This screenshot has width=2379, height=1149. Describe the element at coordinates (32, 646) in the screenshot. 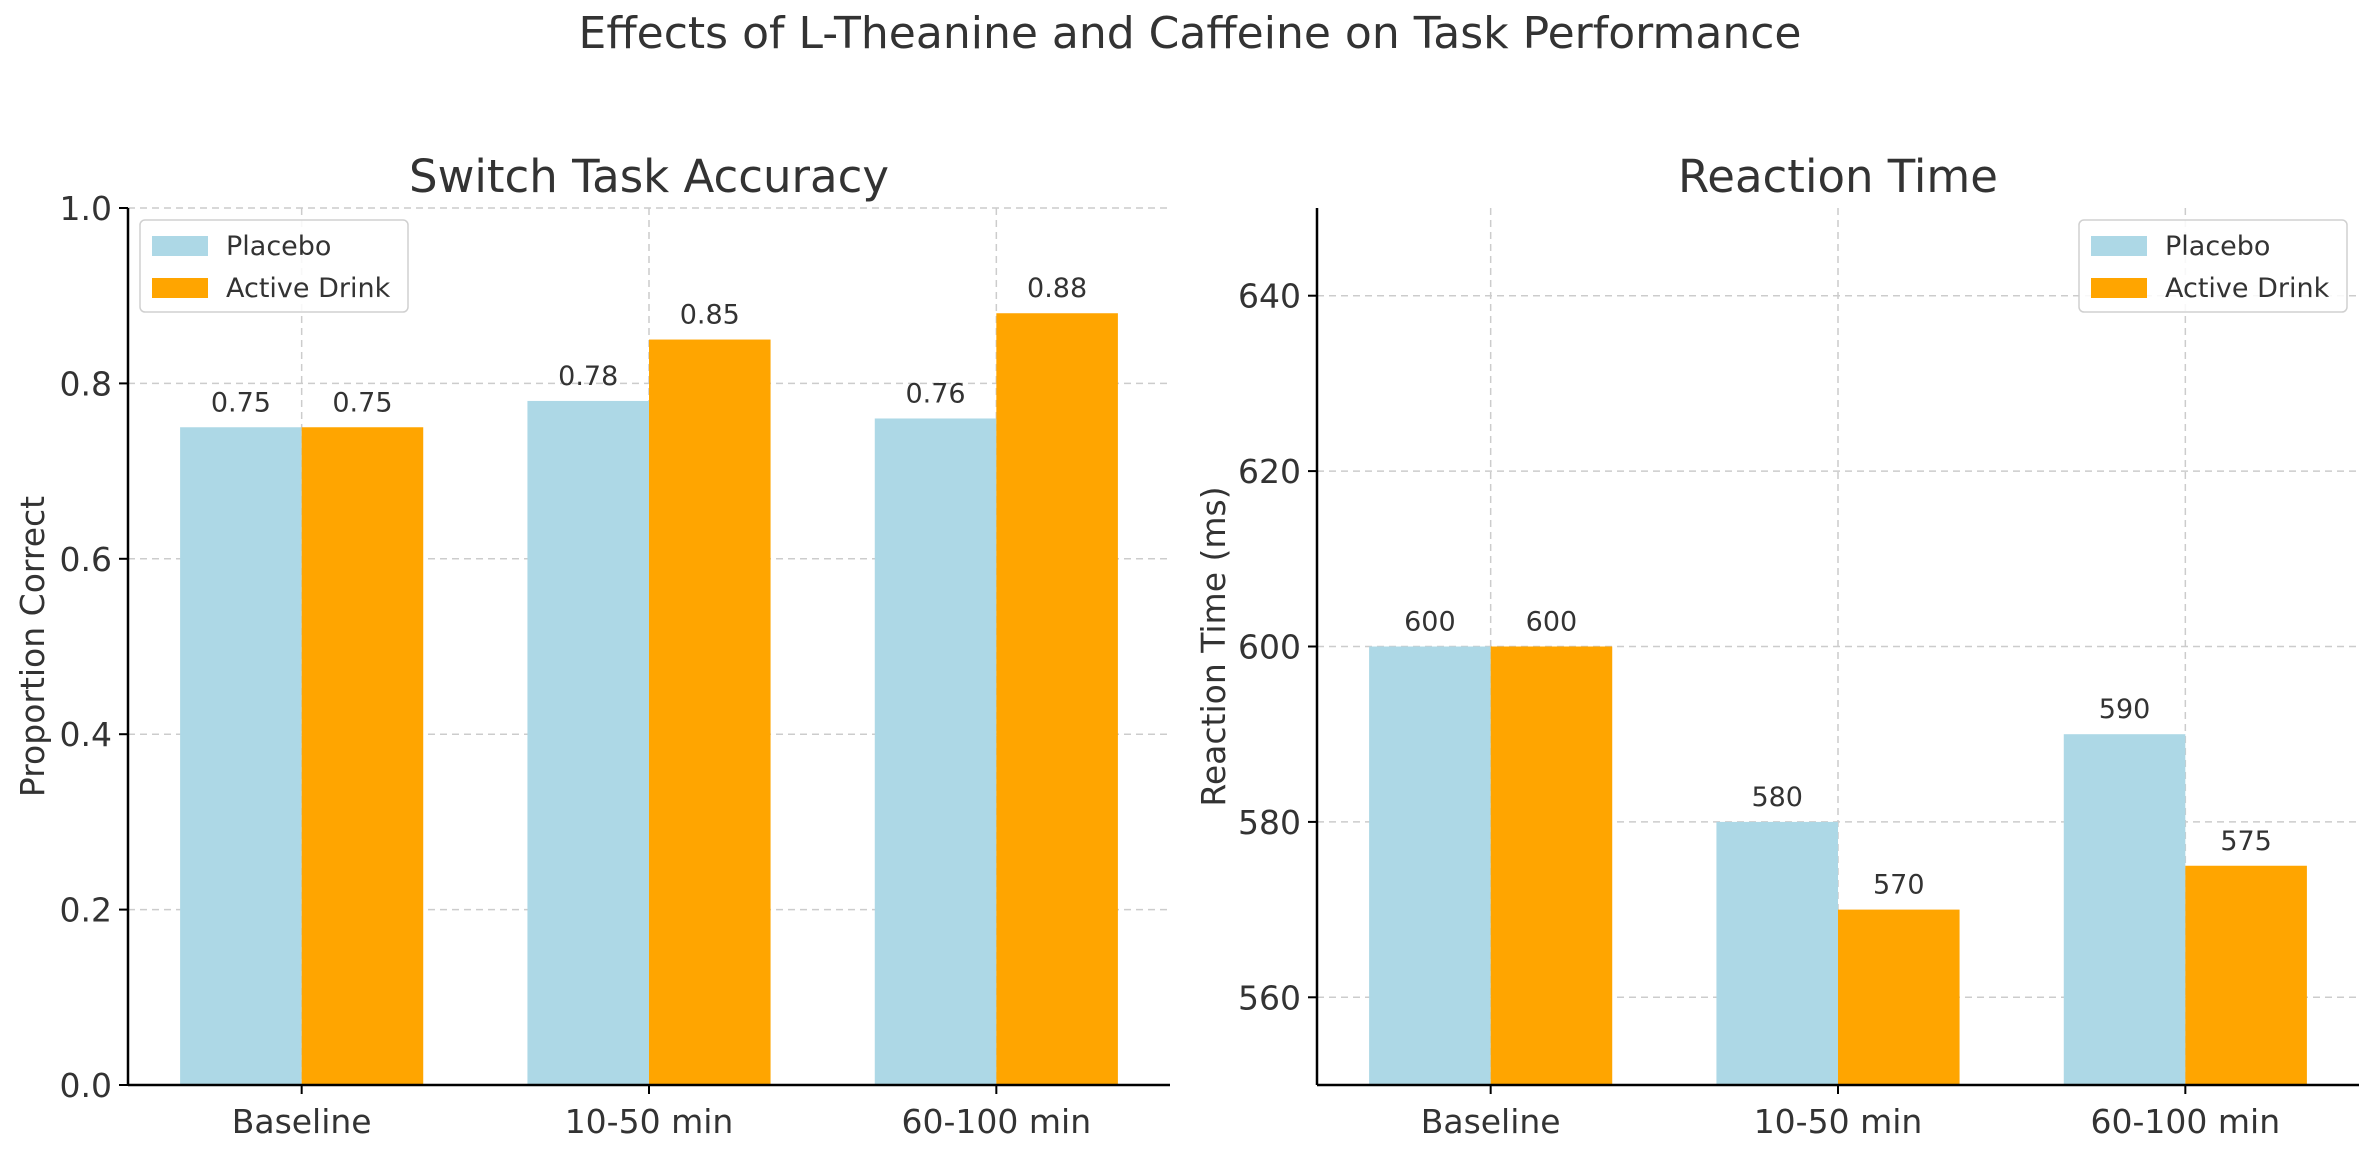

I see `y-axis-label: Proportion Correct` at that location.